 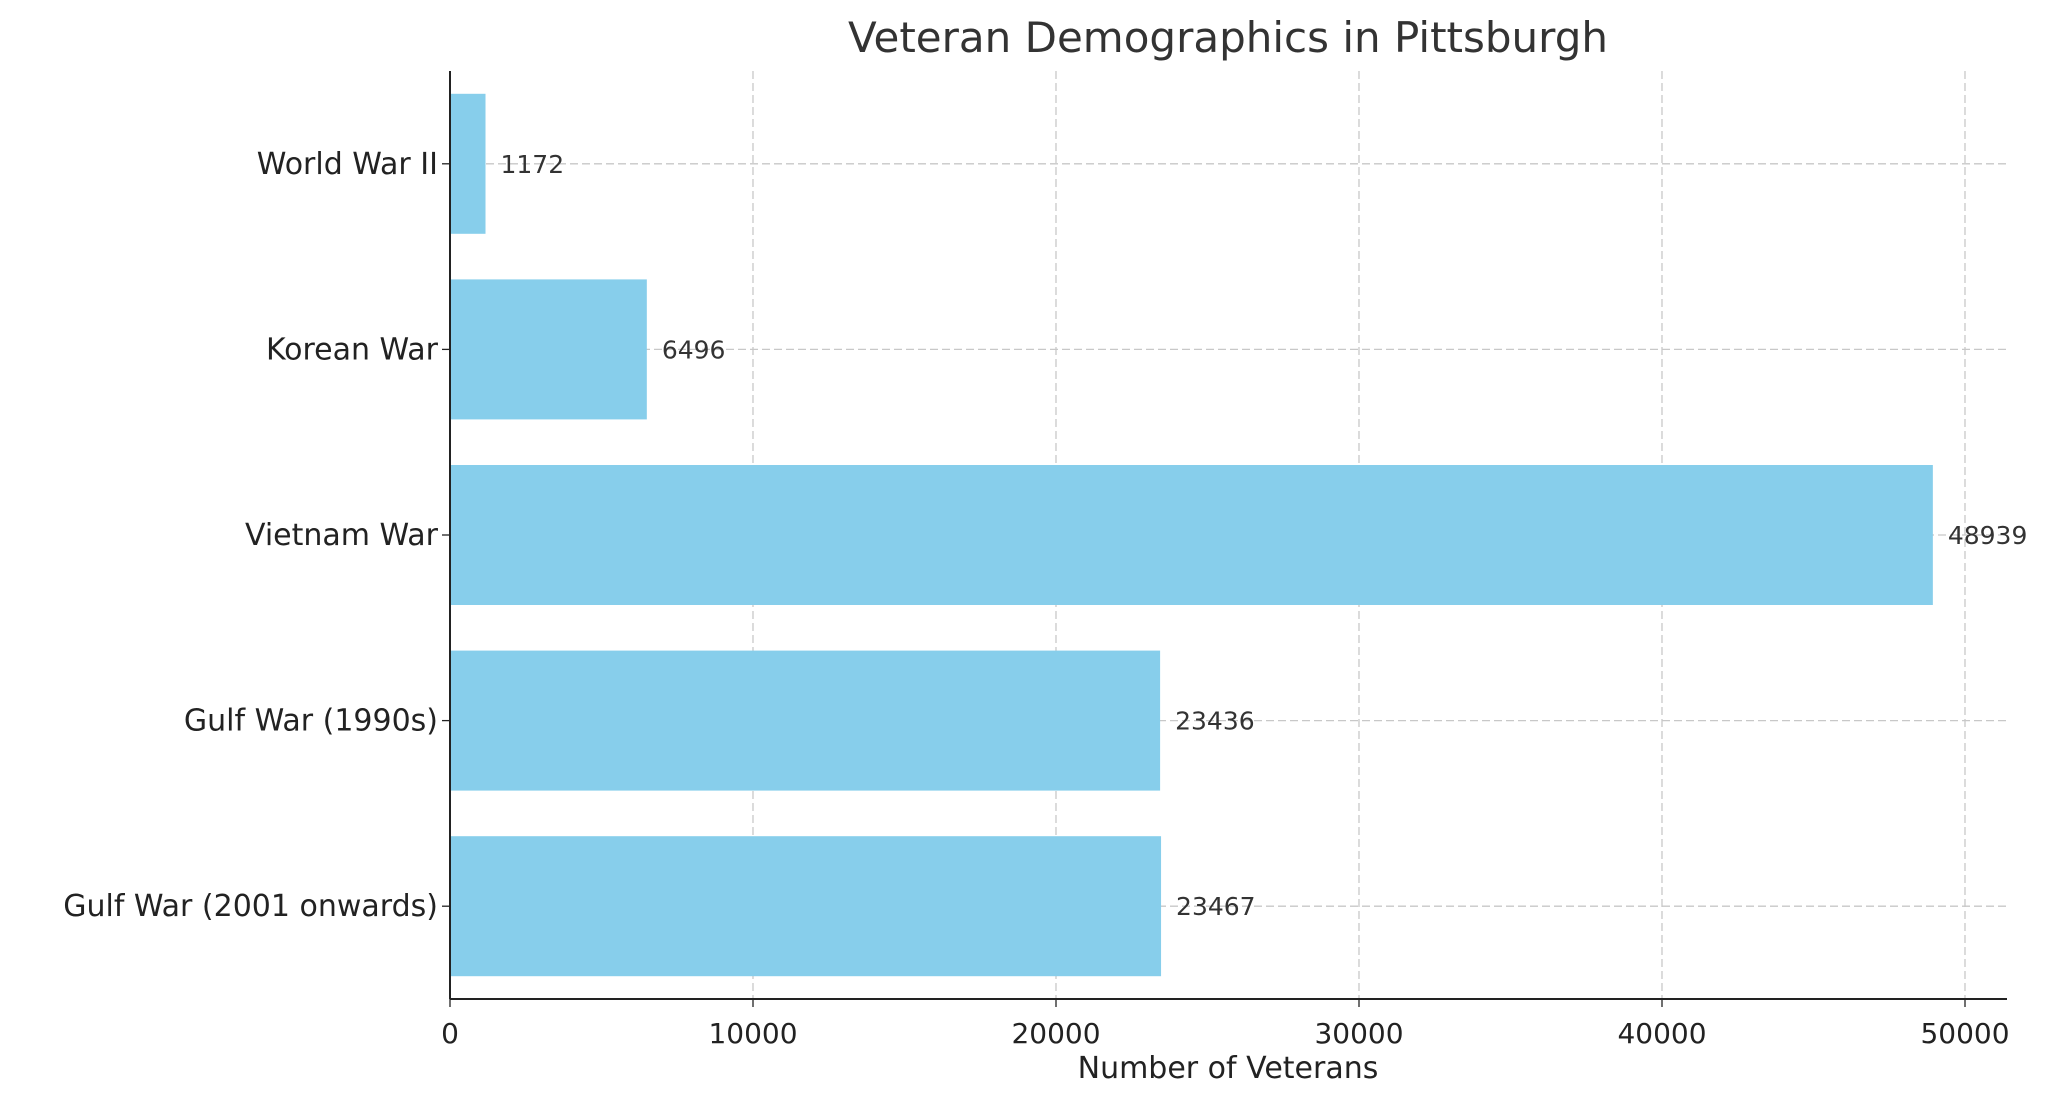 What do you see at coordinates (450, 1033) in the screenshot?
I see `x-tick-label: 0` at bounding box center [450, 1033].